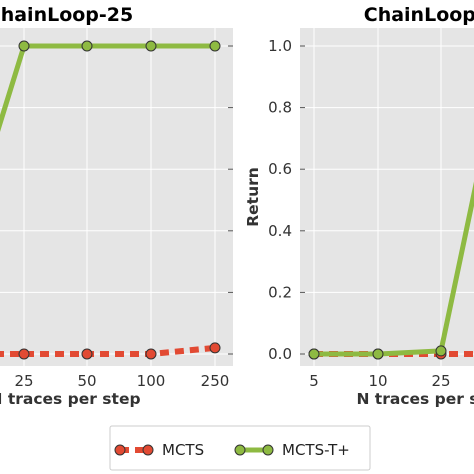 This screenshot has height=474, width=474. Describe the element at coordinates (280, 108) in the screenshot. I see `y-tick-label: 0.8` at that location.